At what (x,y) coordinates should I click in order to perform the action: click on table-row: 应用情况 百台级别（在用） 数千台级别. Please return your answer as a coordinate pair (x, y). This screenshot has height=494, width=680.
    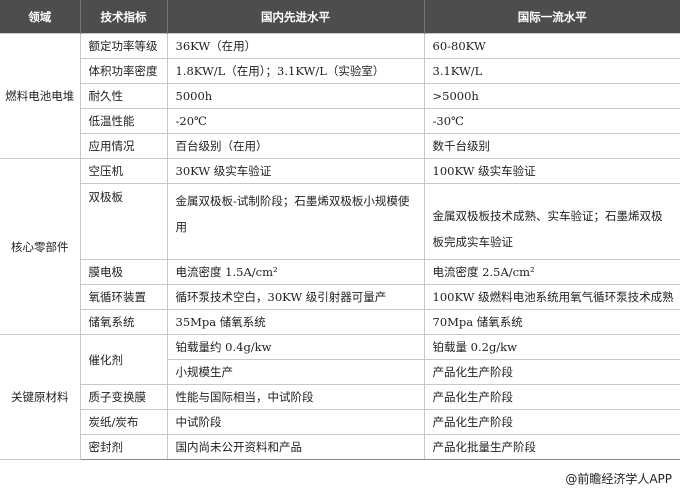
    Looking at the image, I should click on (340, 146).